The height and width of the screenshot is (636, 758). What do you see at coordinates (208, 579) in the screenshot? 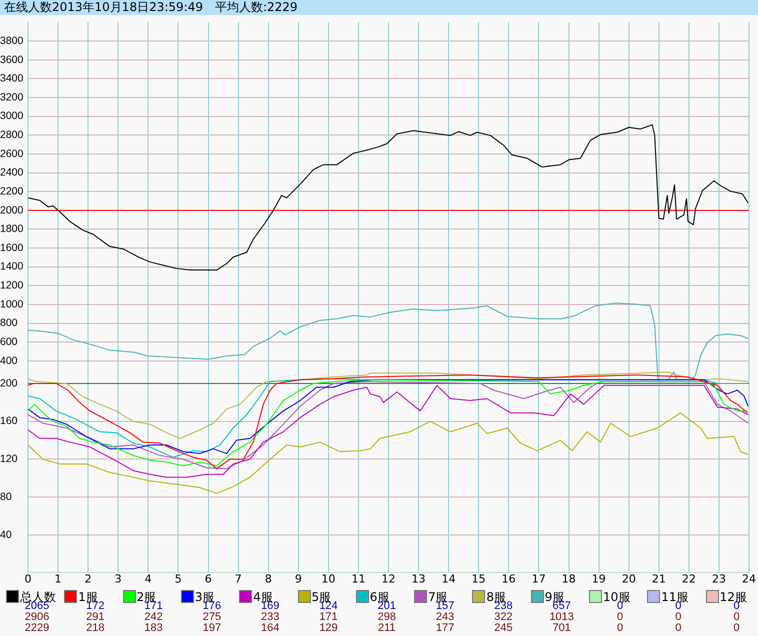
I see `x-tick-label: 6` at bounding box center [208, 579].